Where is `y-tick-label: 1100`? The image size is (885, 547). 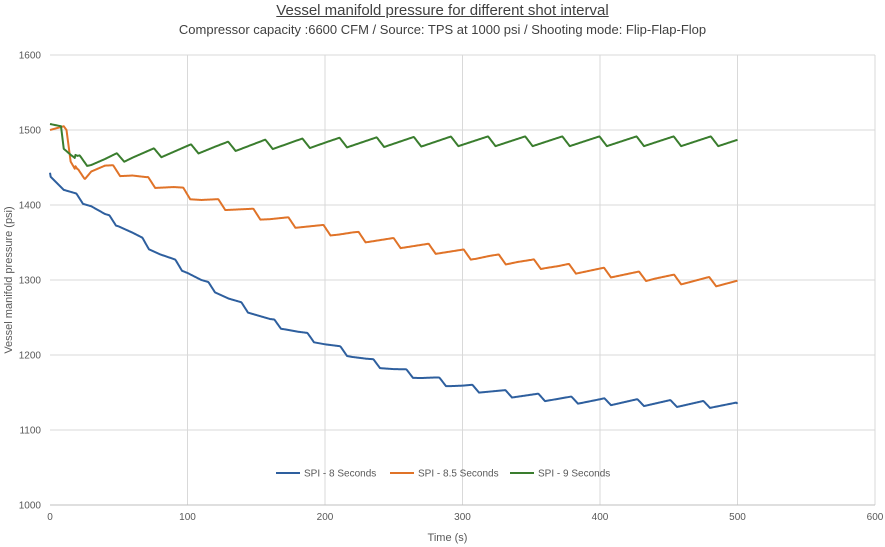 y-tick-label: 1100 is located at coordinates (30, 431).